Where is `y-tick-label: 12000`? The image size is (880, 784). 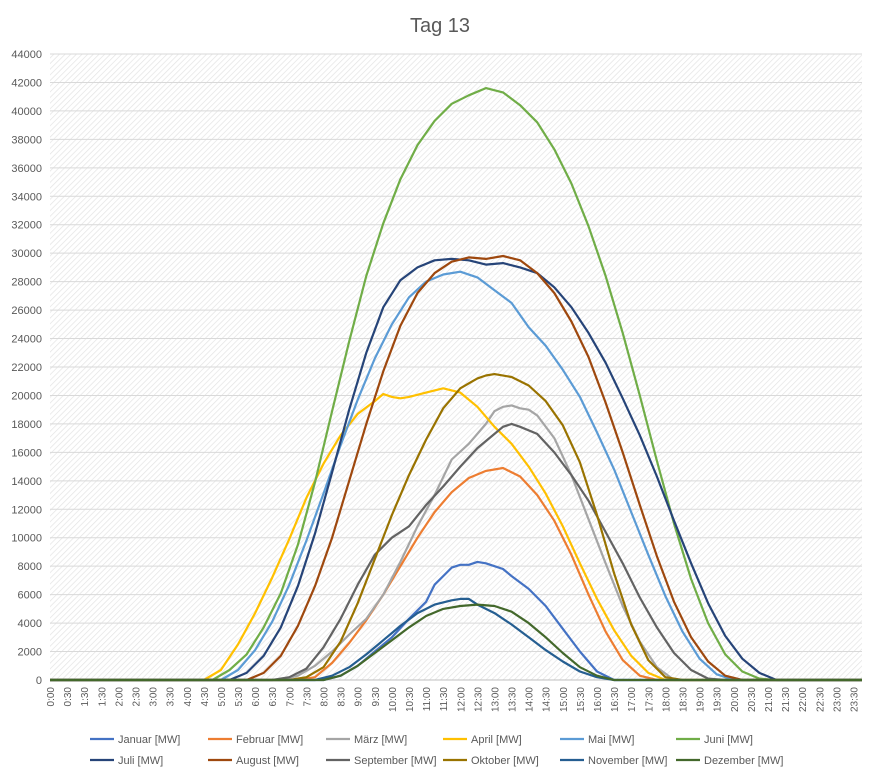
y-tick-label: 12000 is located at coordinates (26, 510).